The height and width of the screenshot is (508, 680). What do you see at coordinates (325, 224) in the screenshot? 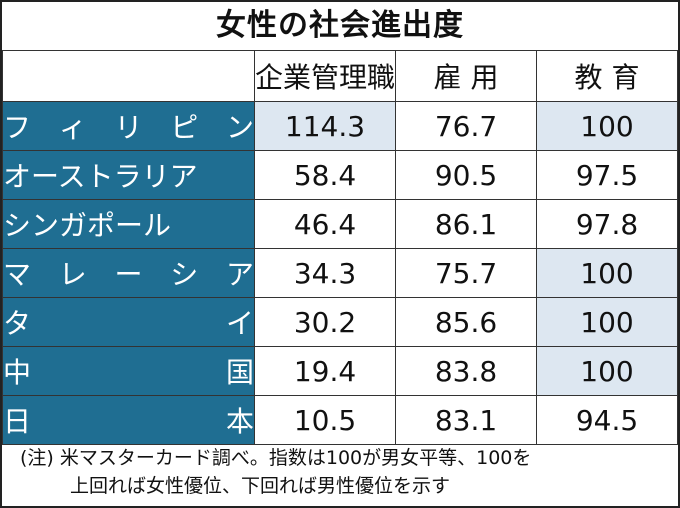
I see `value-cell: 46.4` at bounding box center [325, 224].